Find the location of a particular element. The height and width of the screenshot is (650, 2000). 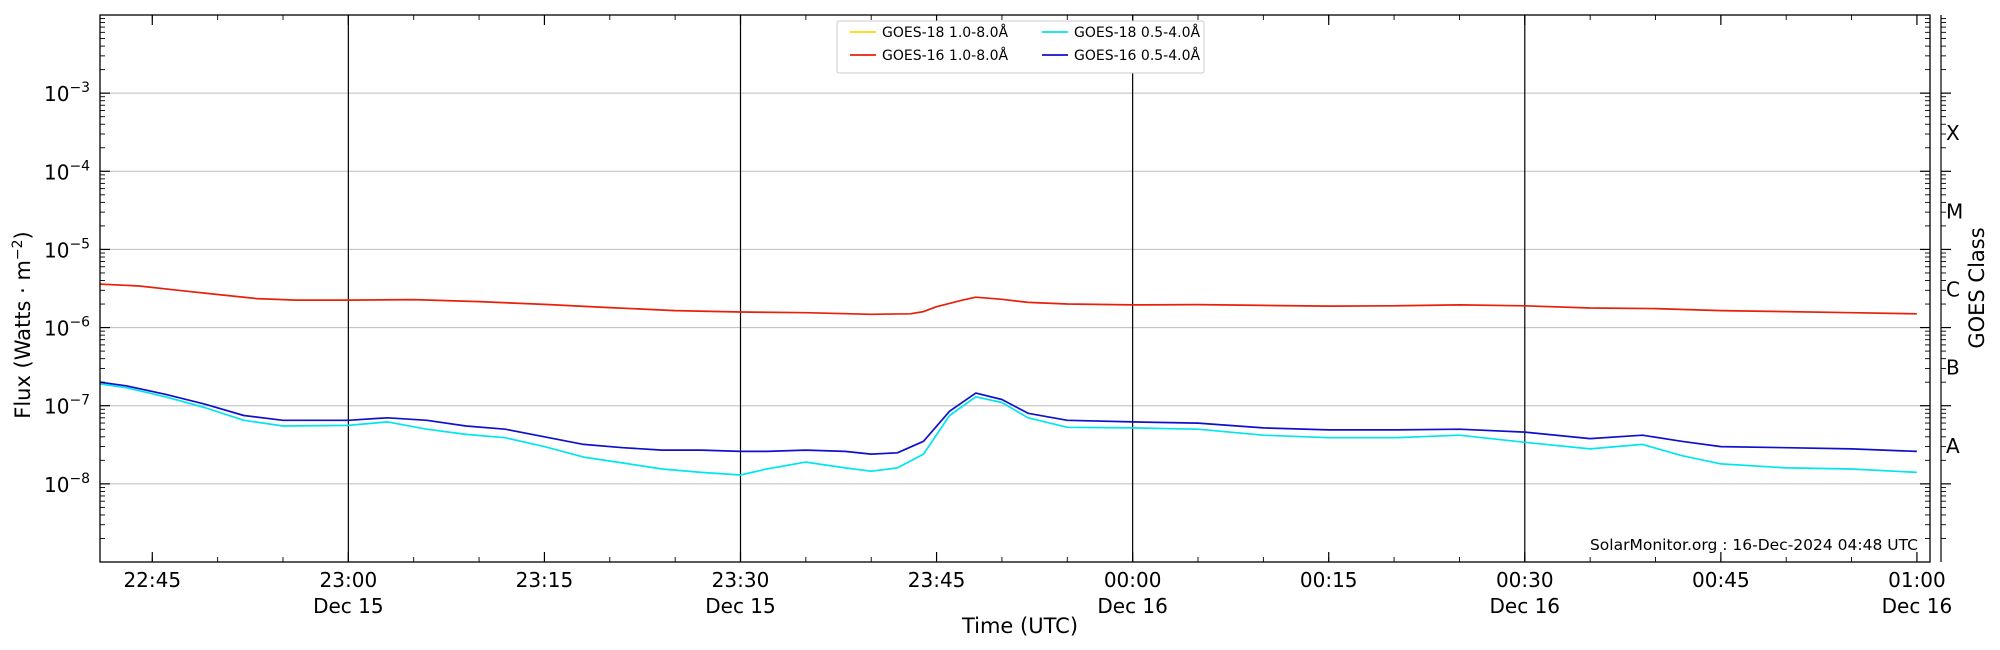

y-tick-label: 10⁻⁶ is located at coordinates (67, 328).